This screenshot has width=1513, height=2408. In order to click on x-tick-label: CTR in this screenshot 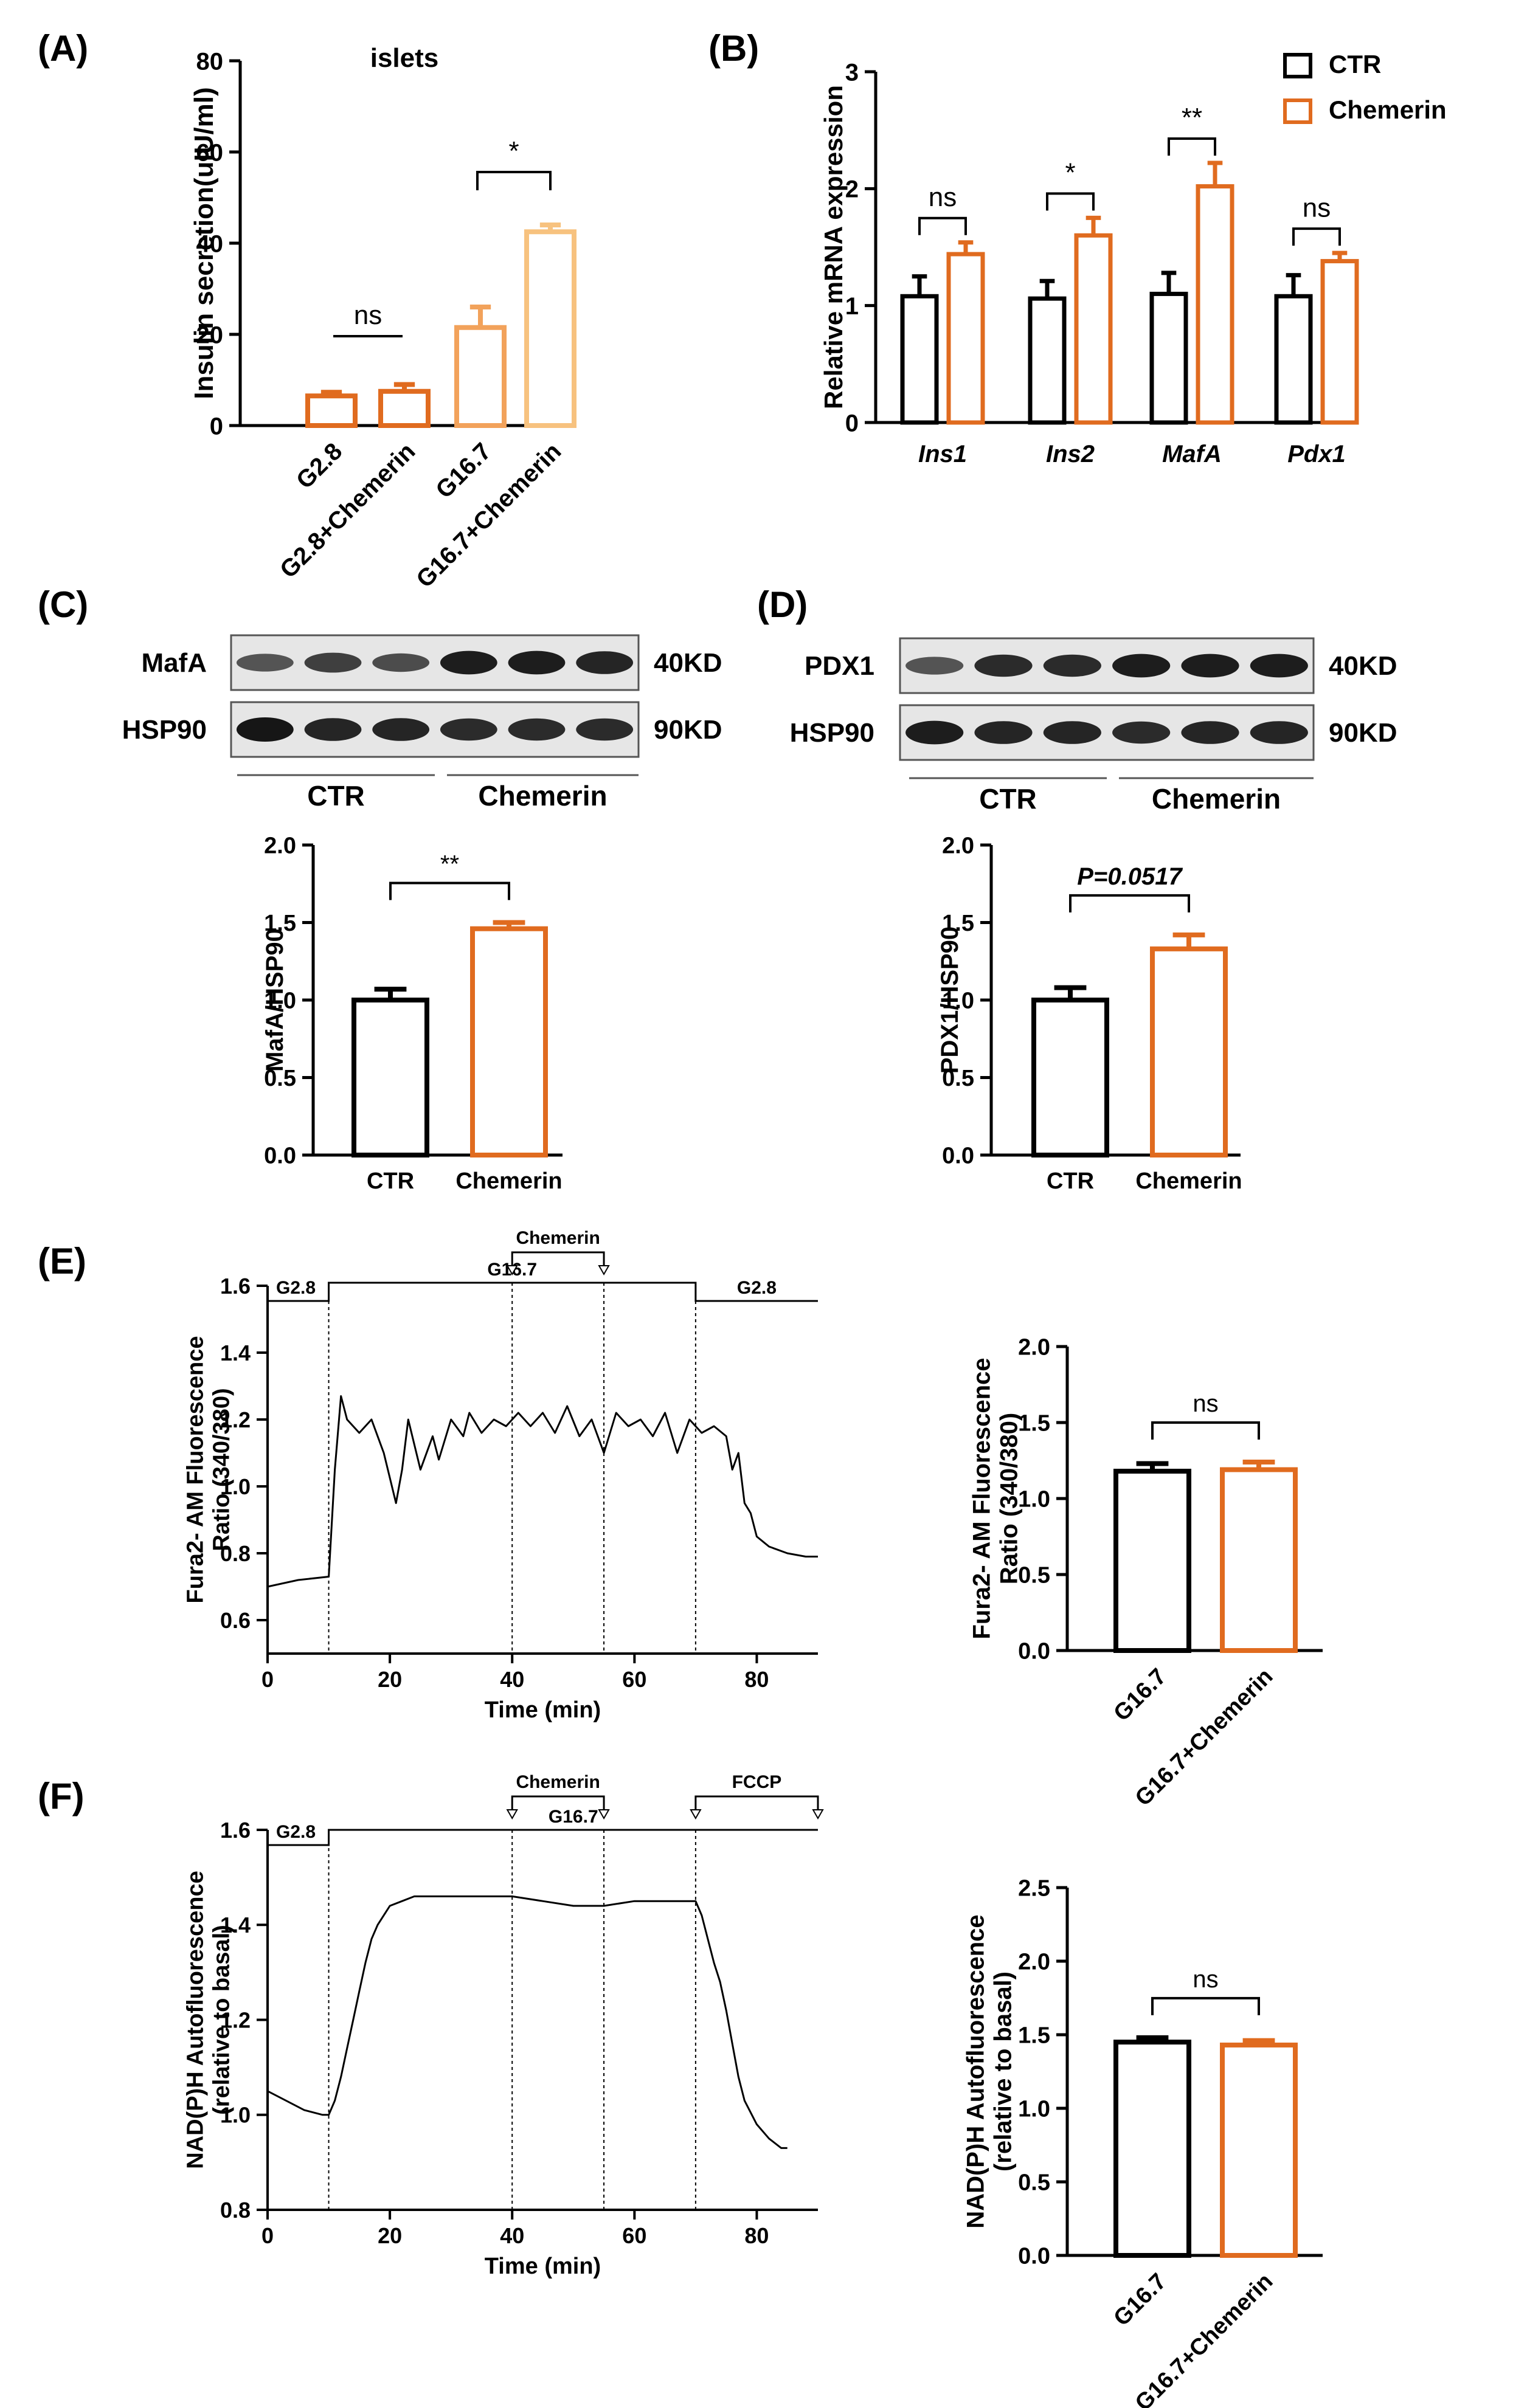, I will do `click(1070, 1181)`.